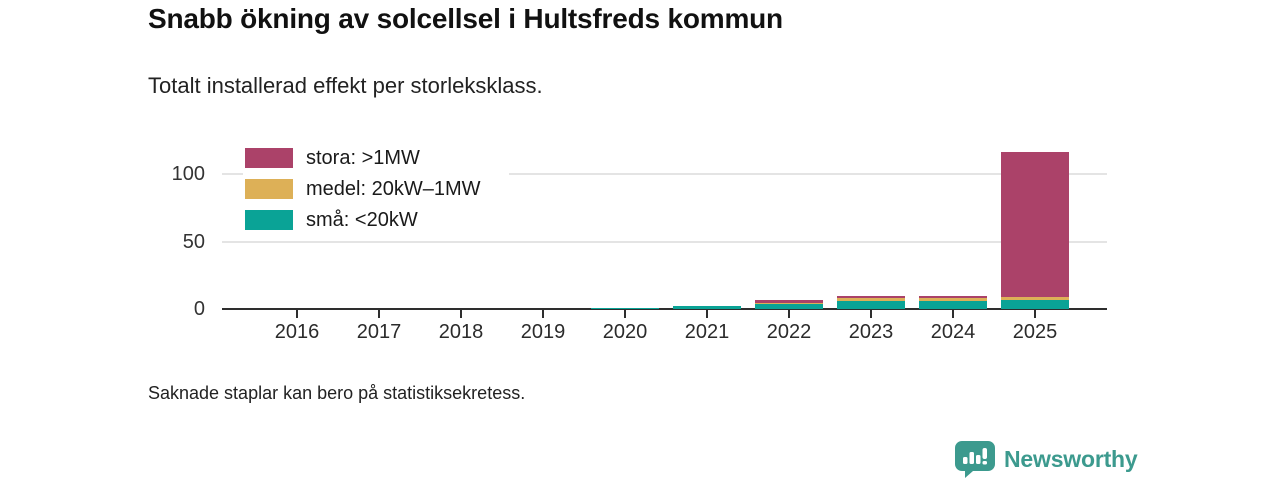 This screenshot has height=480, width=1280. What do you see at coordinates (871, 304) in the screenshot?
I see `bar-segment-sma-2023` at bounding box center [871, 304].